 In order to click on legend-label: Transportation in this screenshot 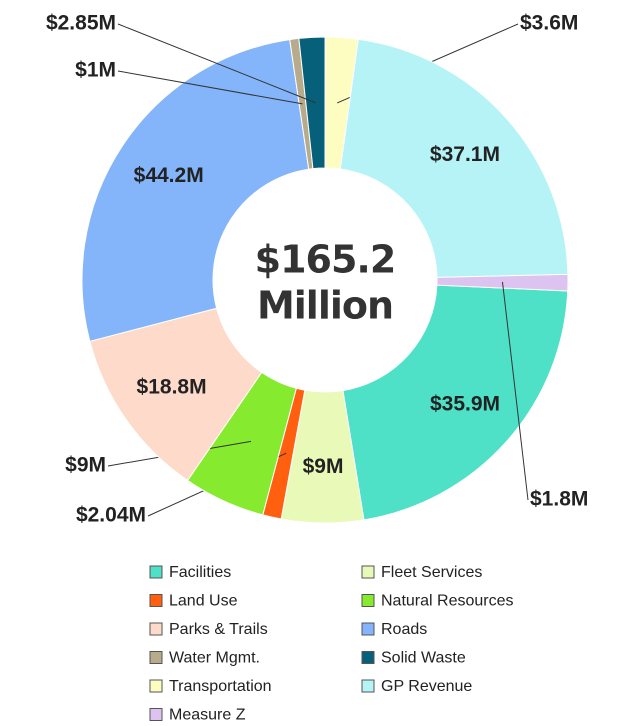, I will do `click(220, 686)`.